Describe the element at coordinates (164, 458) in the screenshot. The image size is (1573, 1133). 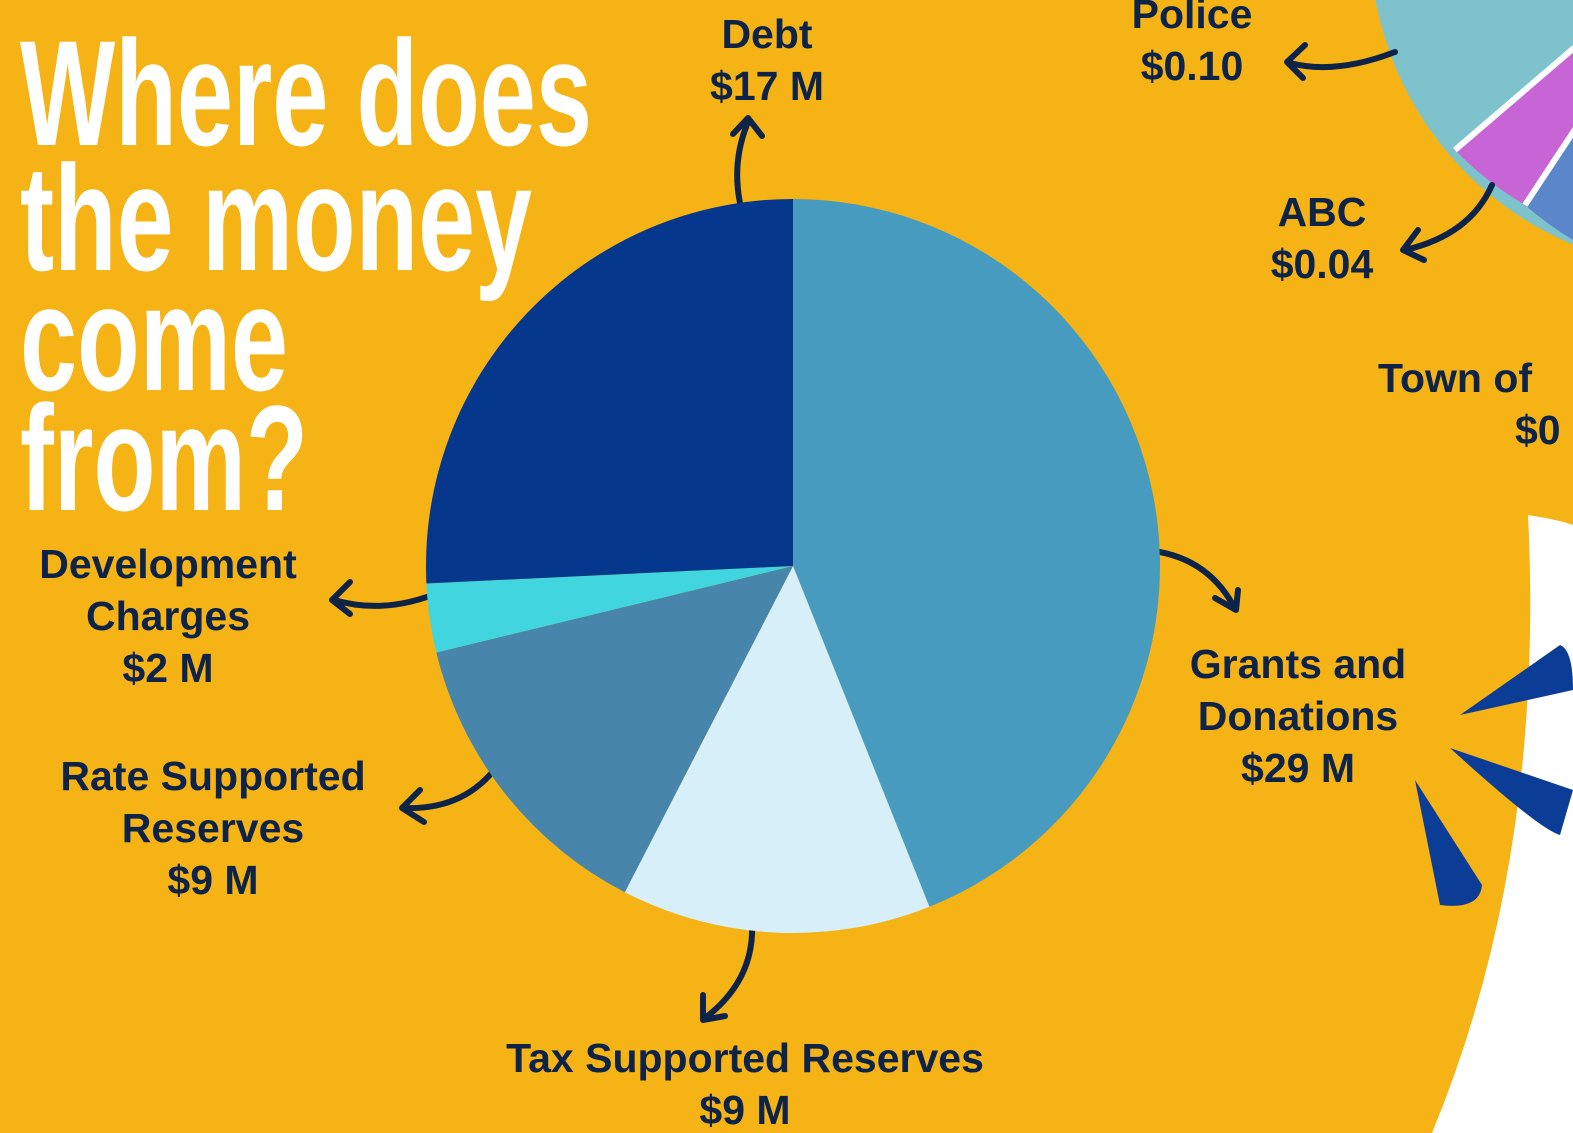
I see `title-line: from?` at that location.